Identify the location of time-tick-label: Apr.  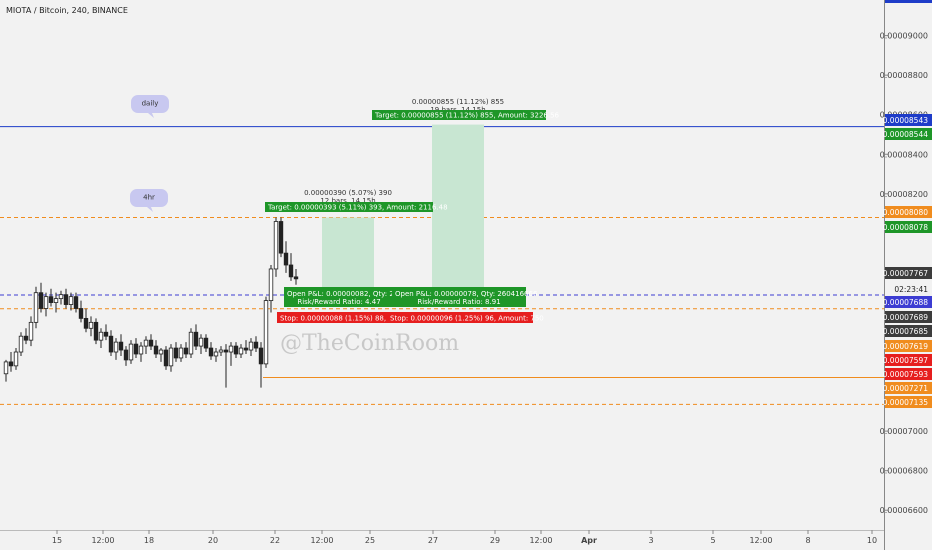
(589, 540).